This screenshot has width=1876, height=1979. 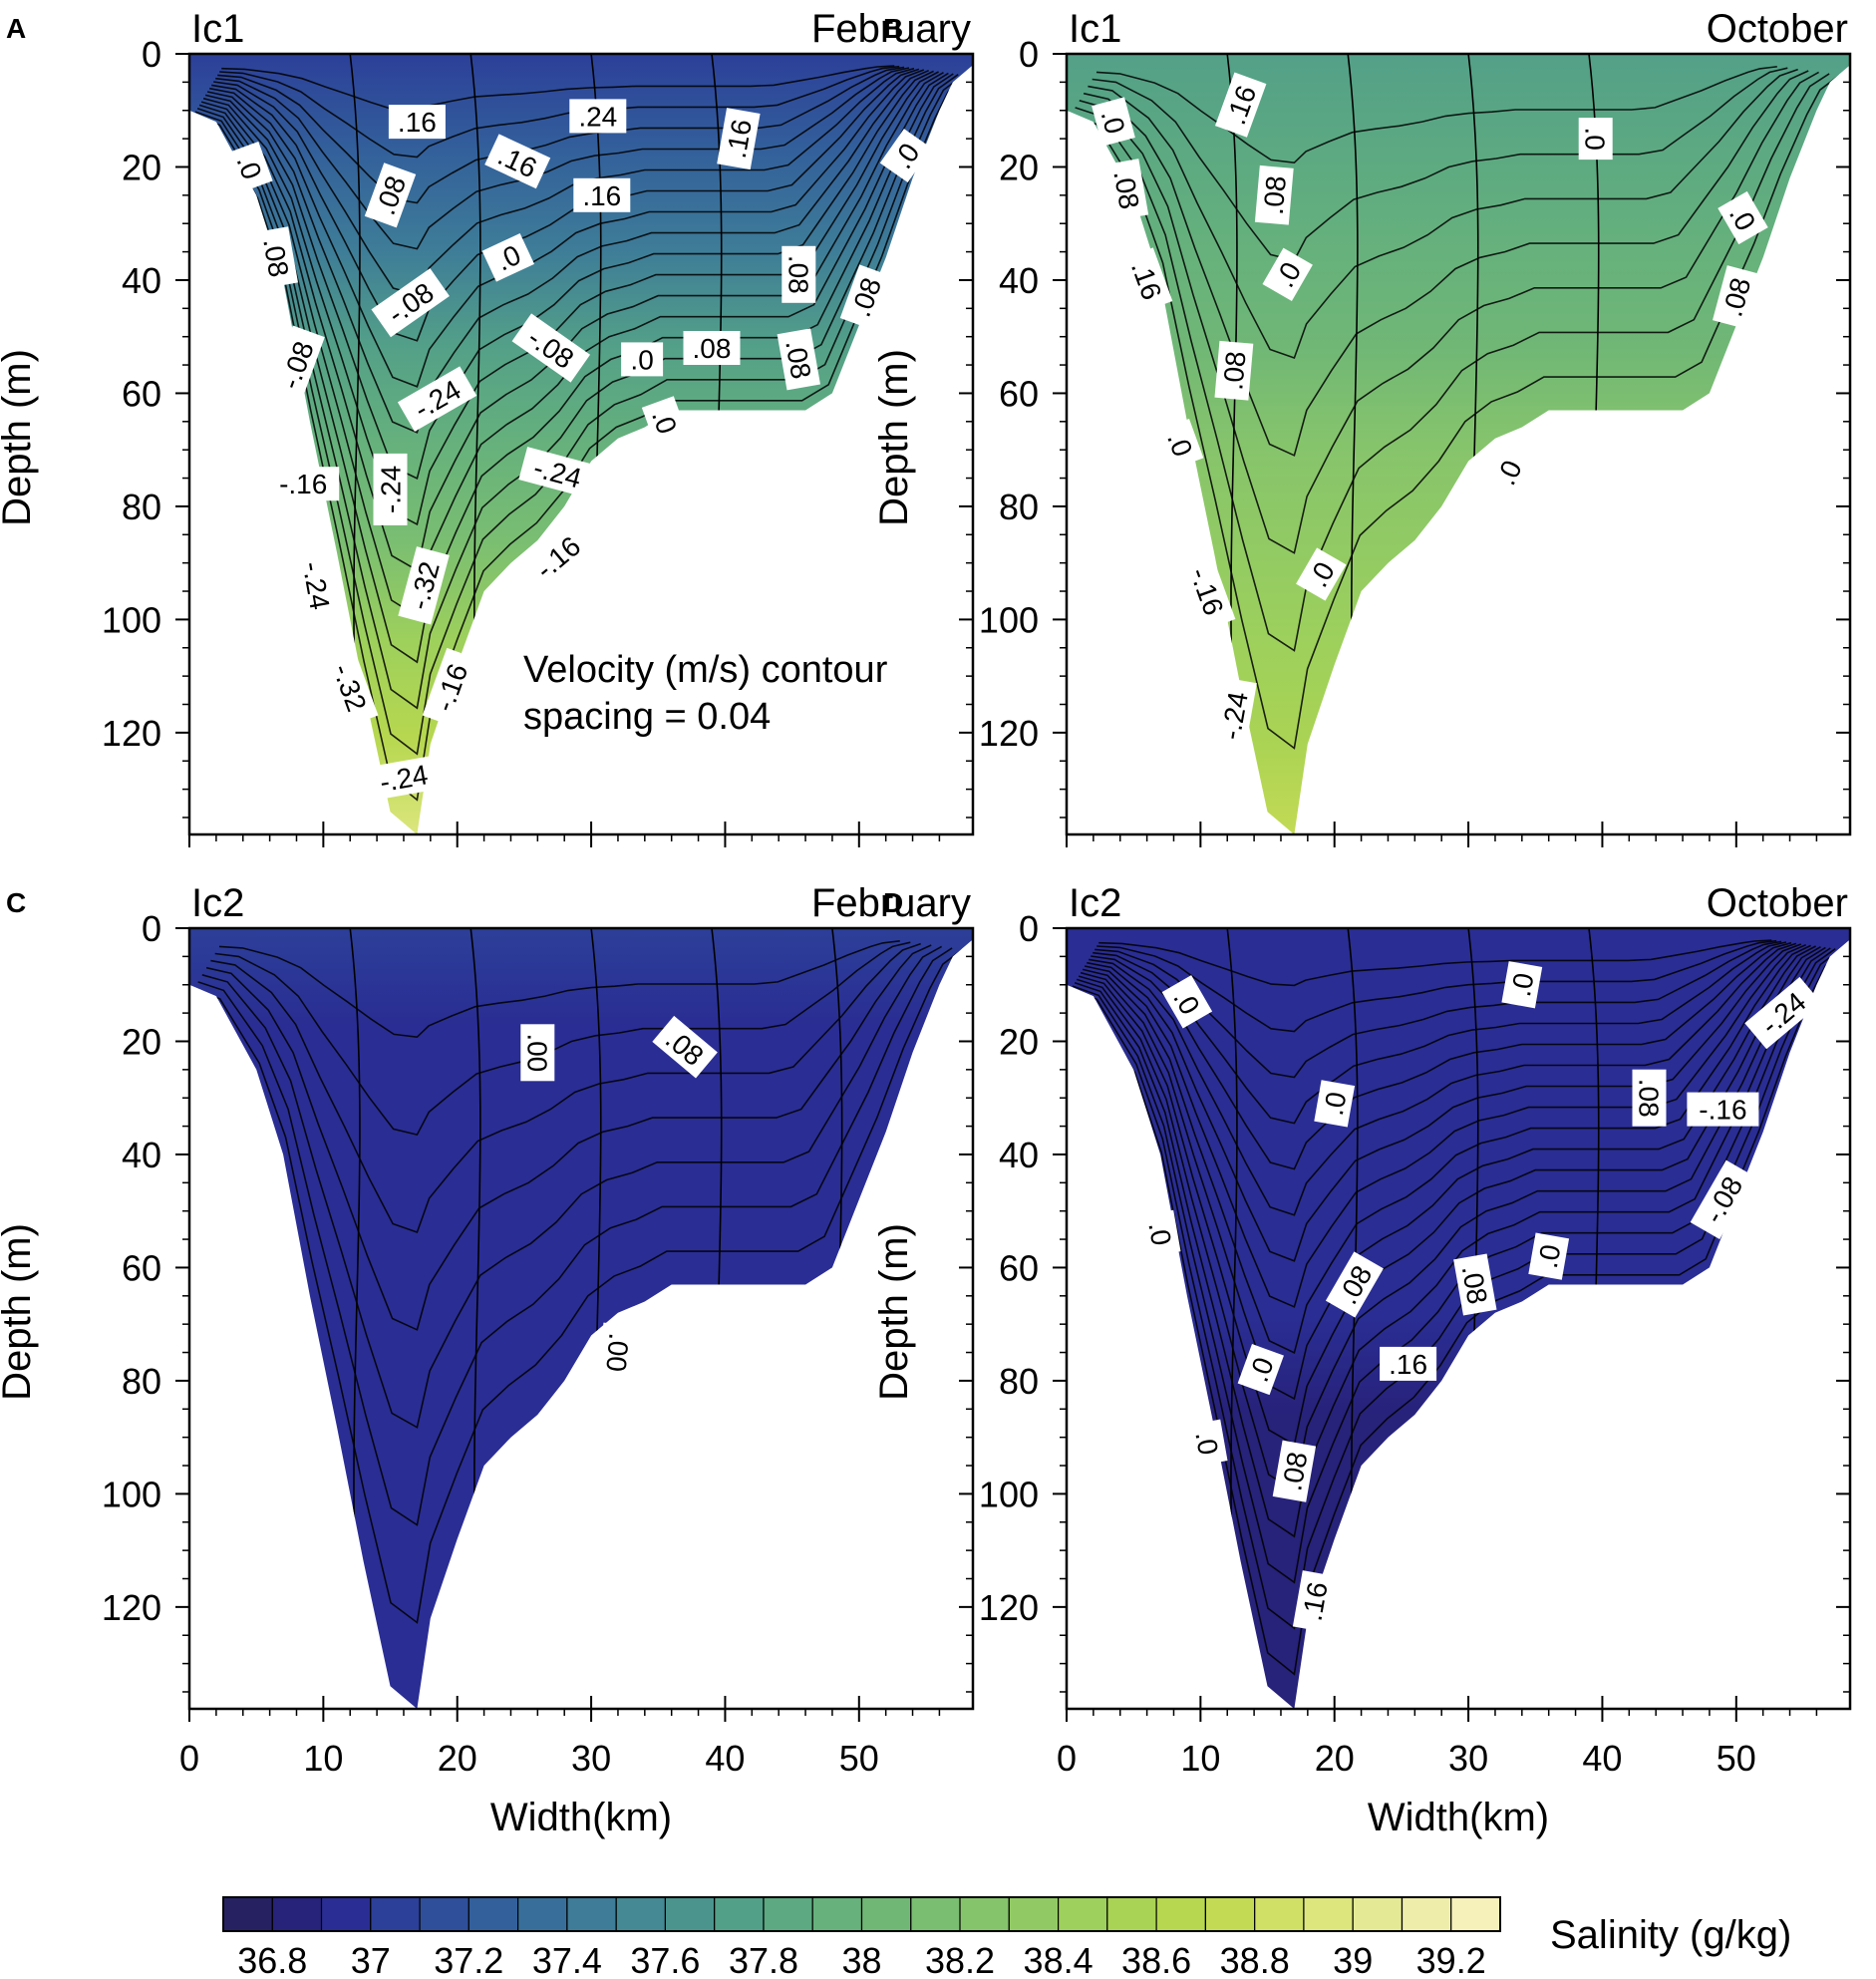 I want to click on contour-label: -.16, so click(x=1723, y=1109).